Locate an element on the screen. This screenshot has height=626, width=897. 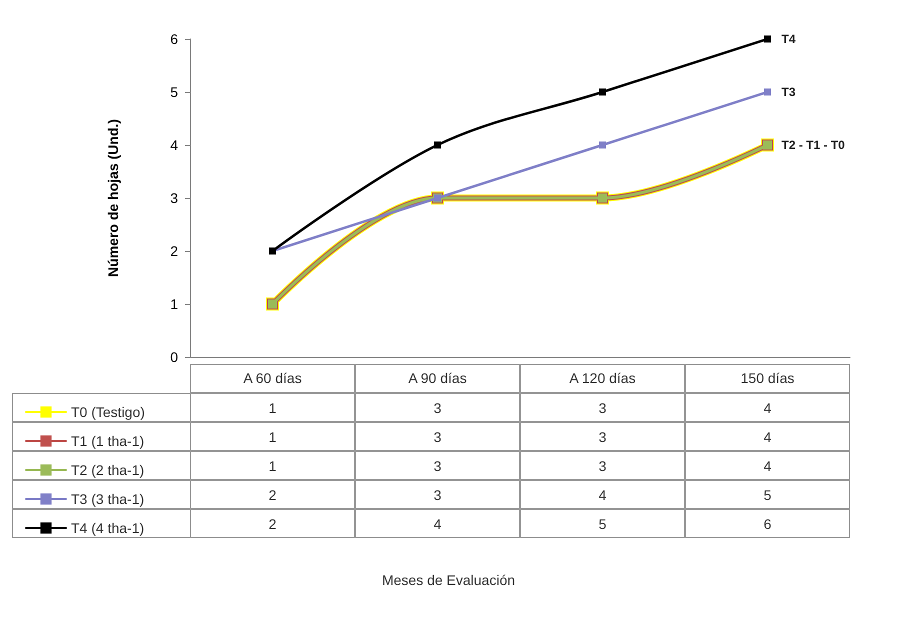
legend-label: T1 (1 tha-1) is located at coordinates (107, 441).